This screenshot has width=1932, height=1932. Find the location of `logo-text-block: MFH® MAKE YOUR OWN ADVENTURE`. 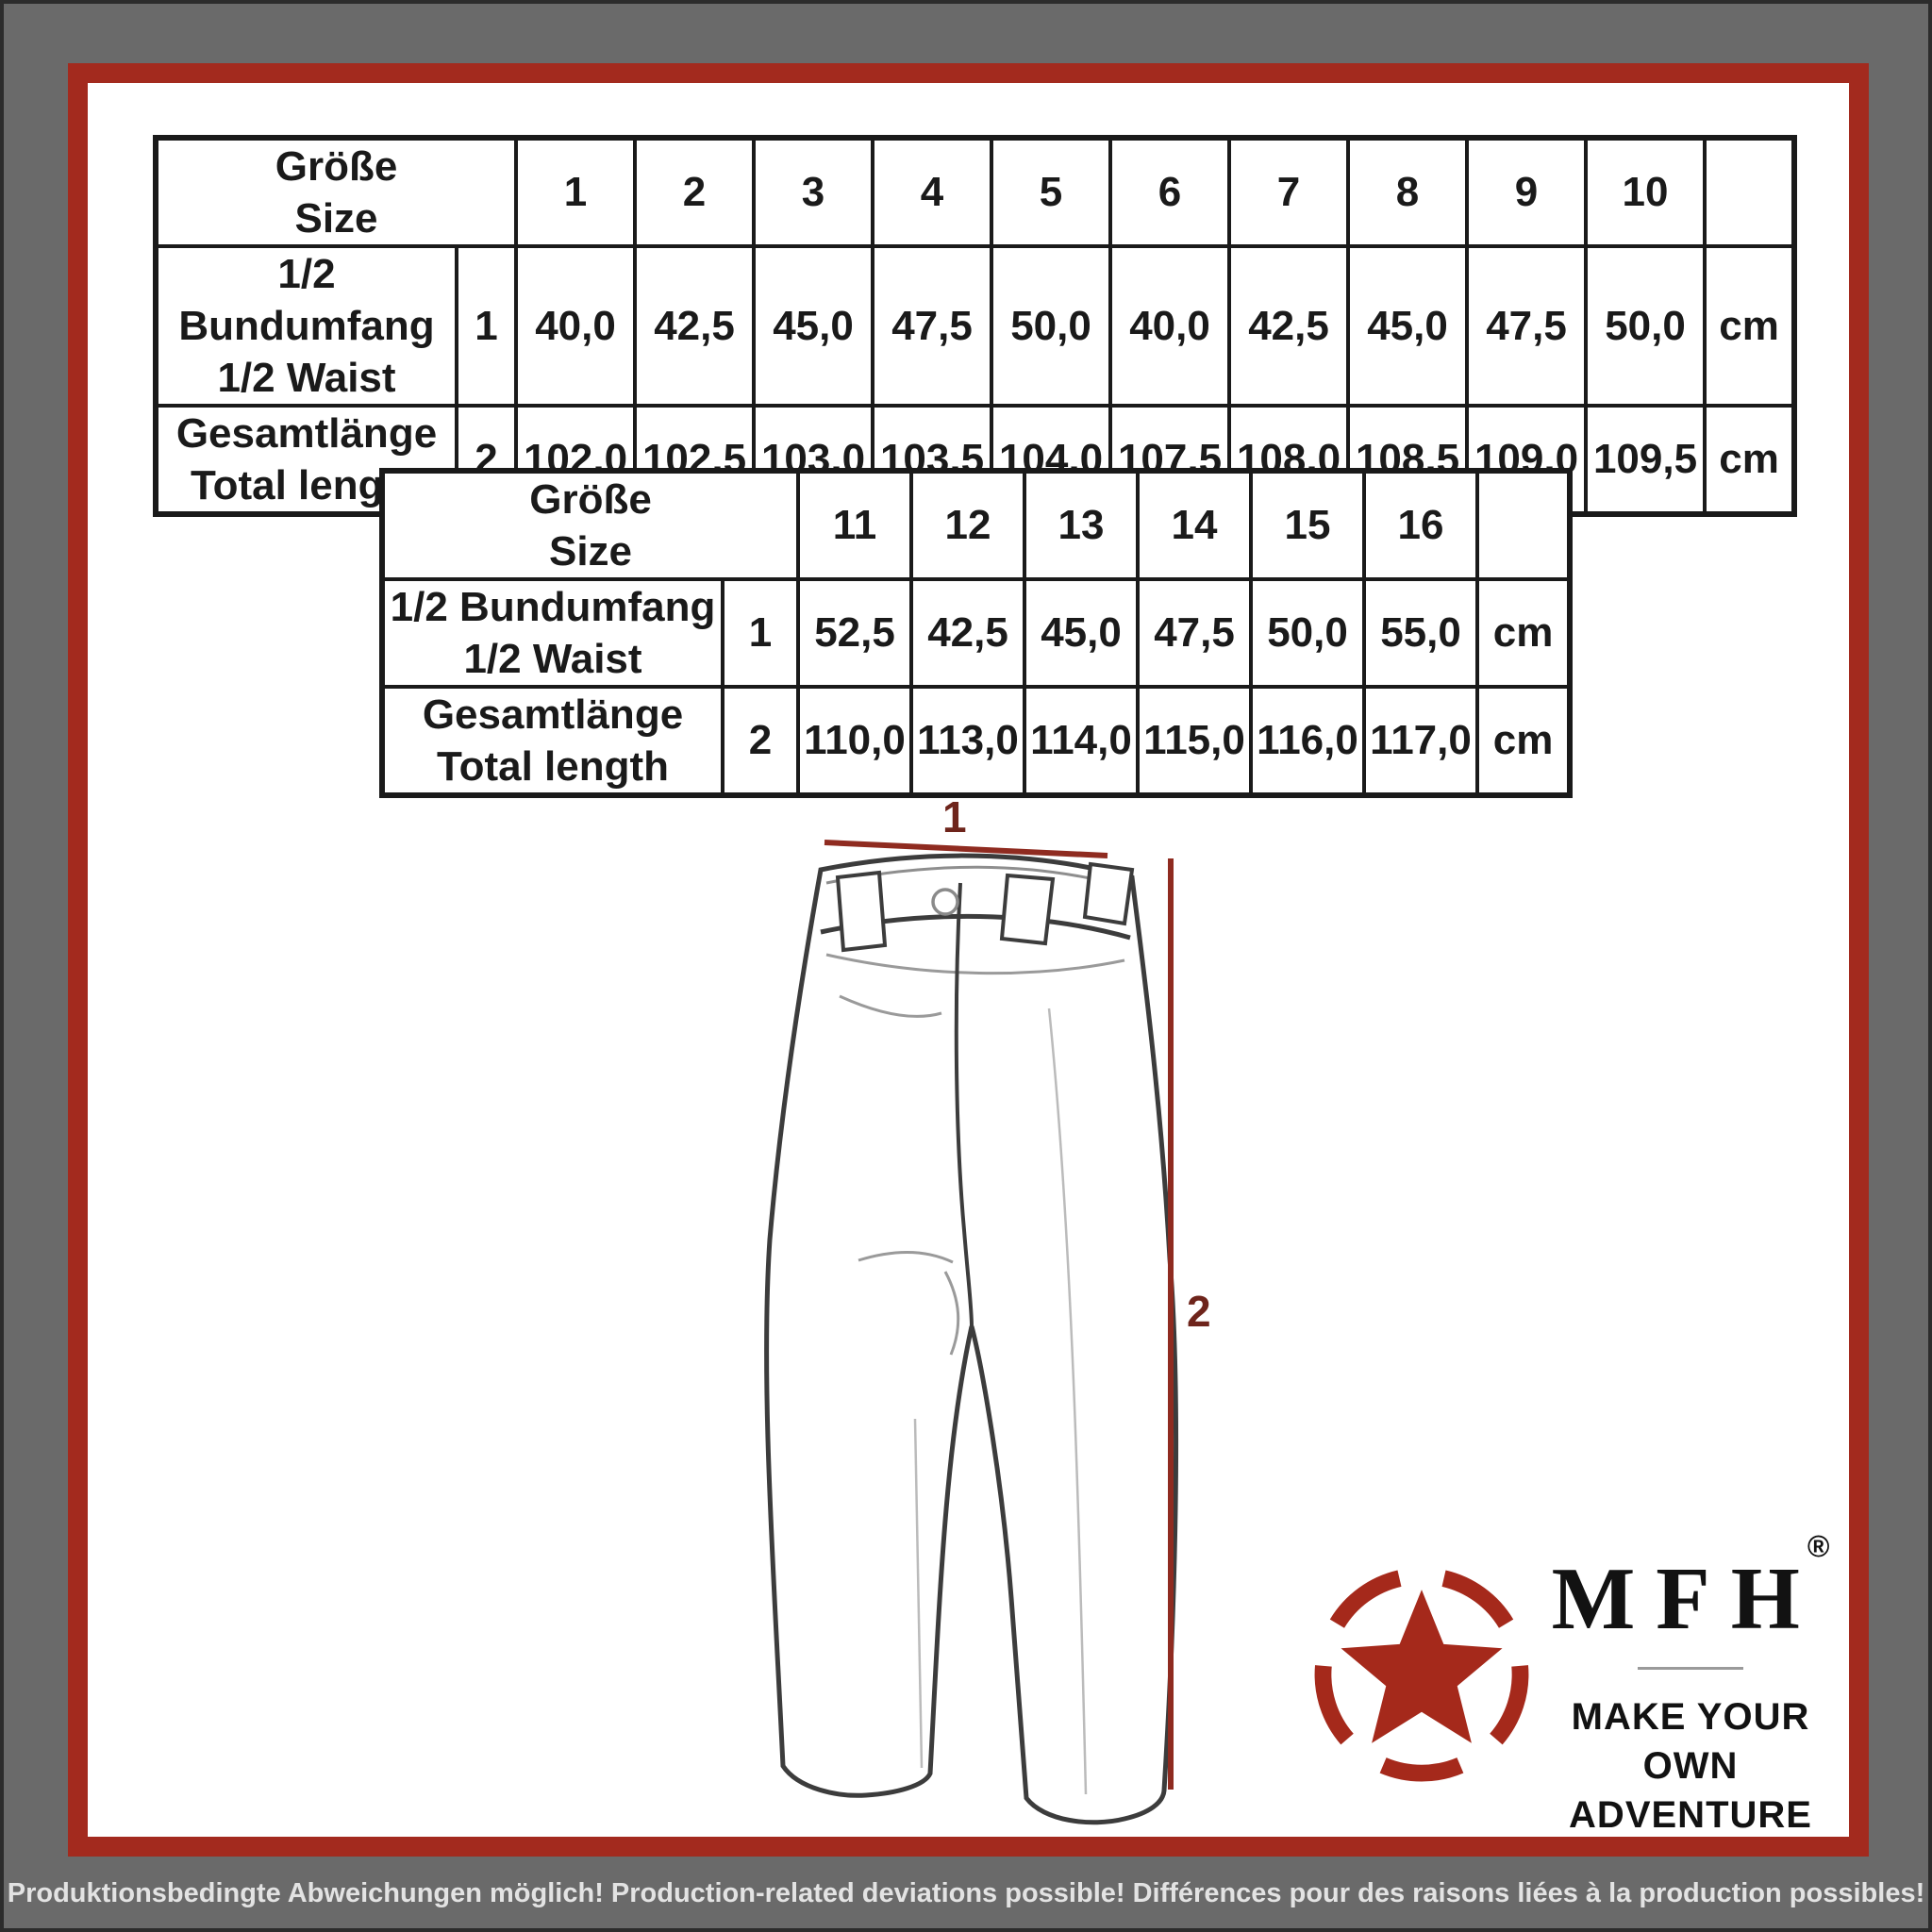

logo-text-block: MFH® MAKE YOUR OWN ADVENTURE is located at coordinates (1691, 1685).